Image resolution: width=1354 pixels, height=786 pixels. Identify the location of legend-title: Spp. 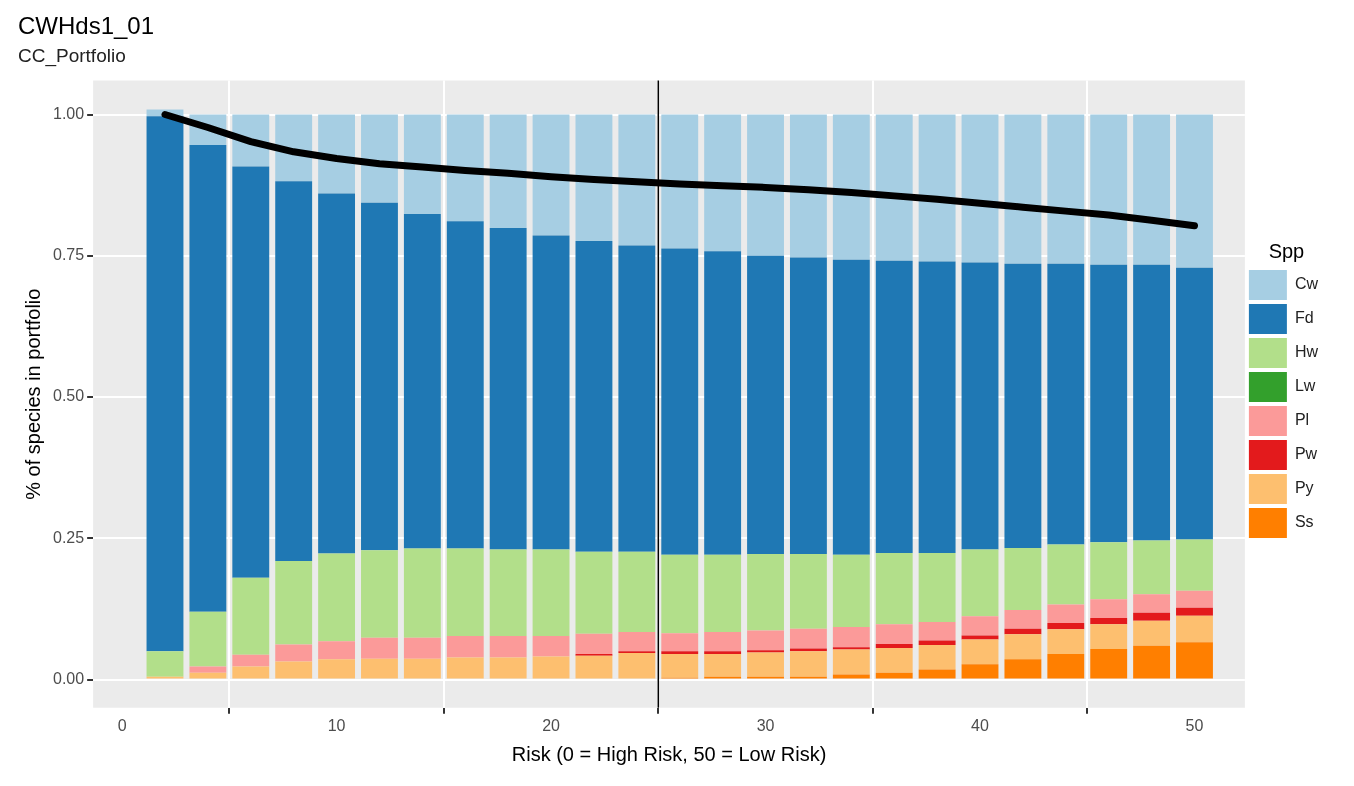
(1286, 250).